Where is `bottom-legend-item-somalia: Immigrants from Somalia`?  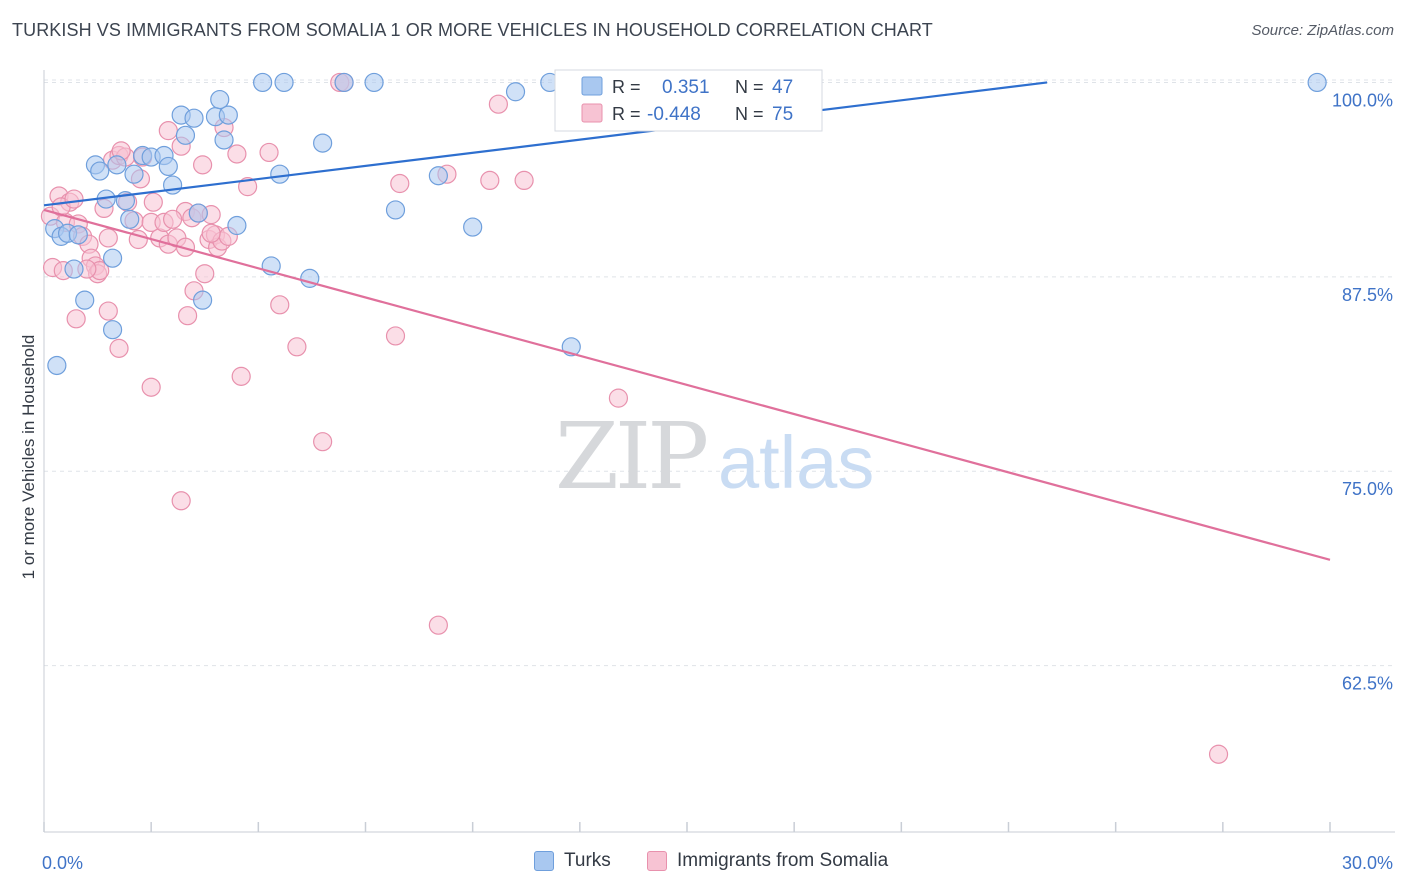 bottom-legend-item-somalia: Immigrants from Somalia is located at coordinates (767, 861).